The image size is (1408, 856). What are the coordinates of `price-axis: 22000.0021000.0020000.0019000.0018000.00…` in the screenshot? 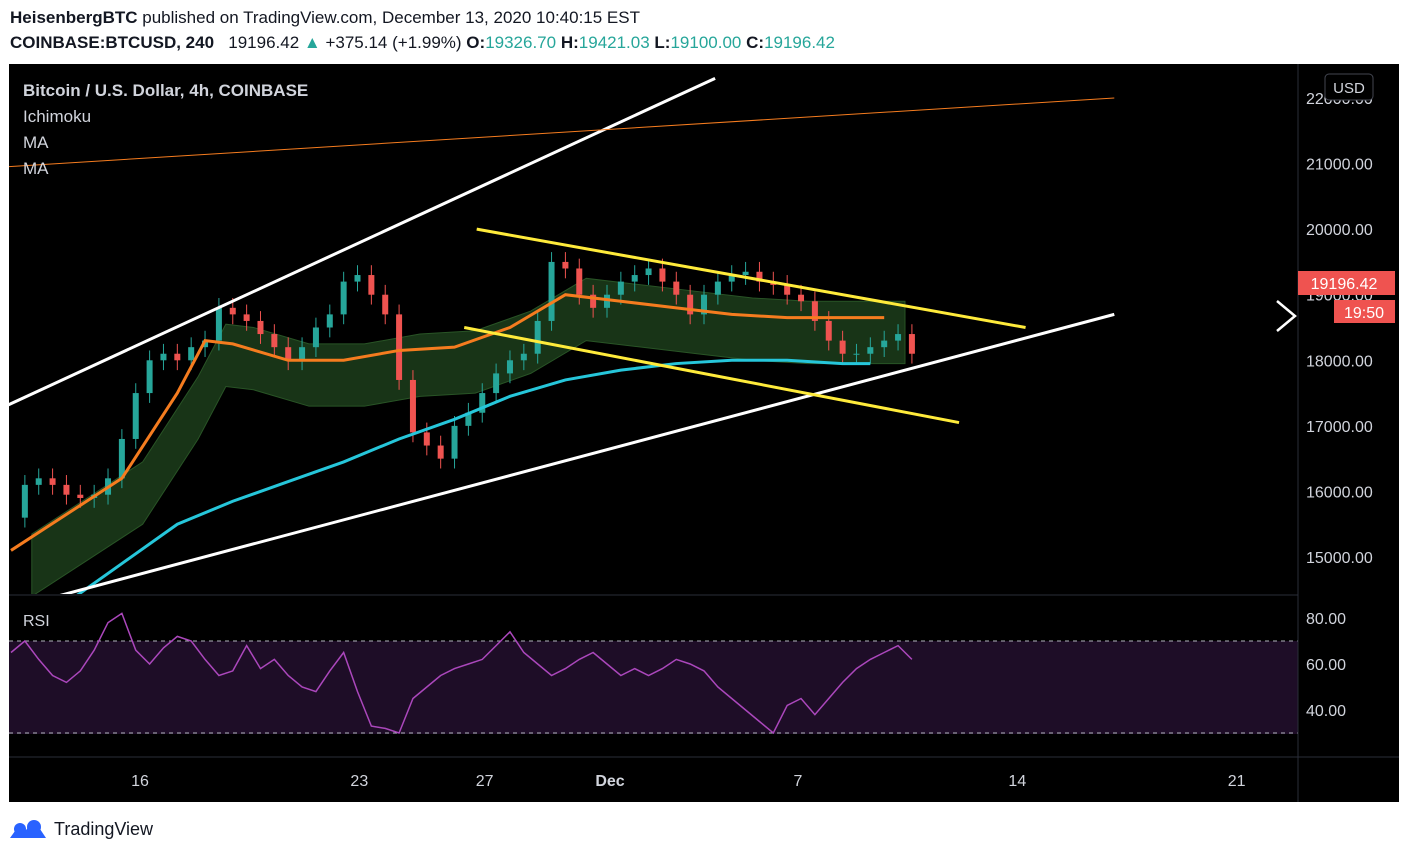 It's located at (1339, 329).